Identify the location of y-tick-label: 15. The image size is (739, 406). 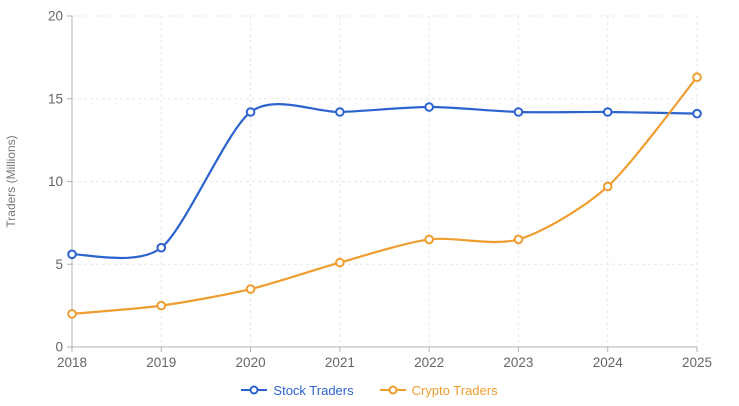
(55, 98).